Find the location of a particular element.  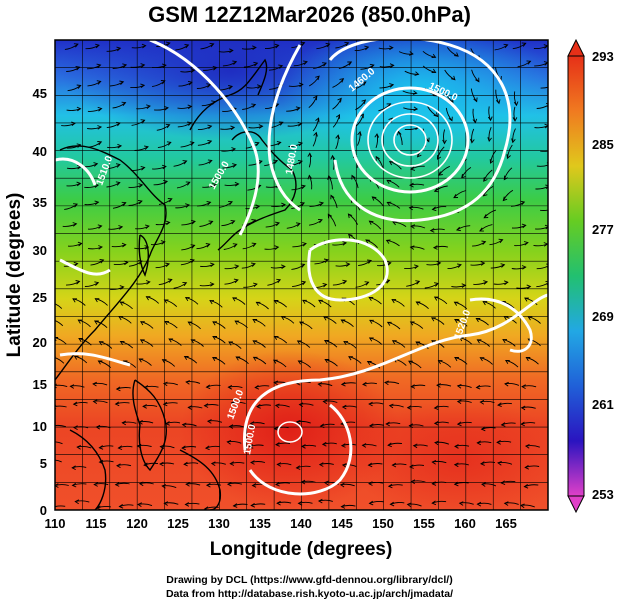

x-tick-label: 115 is located at coordinates (96, 523).